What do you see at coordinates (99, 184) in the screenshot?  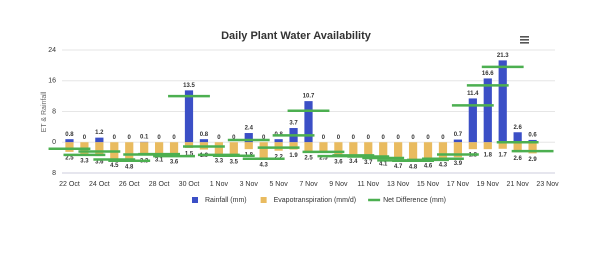 I see `x-tick-label: 24 Oct` at bounding box center [99, 184].